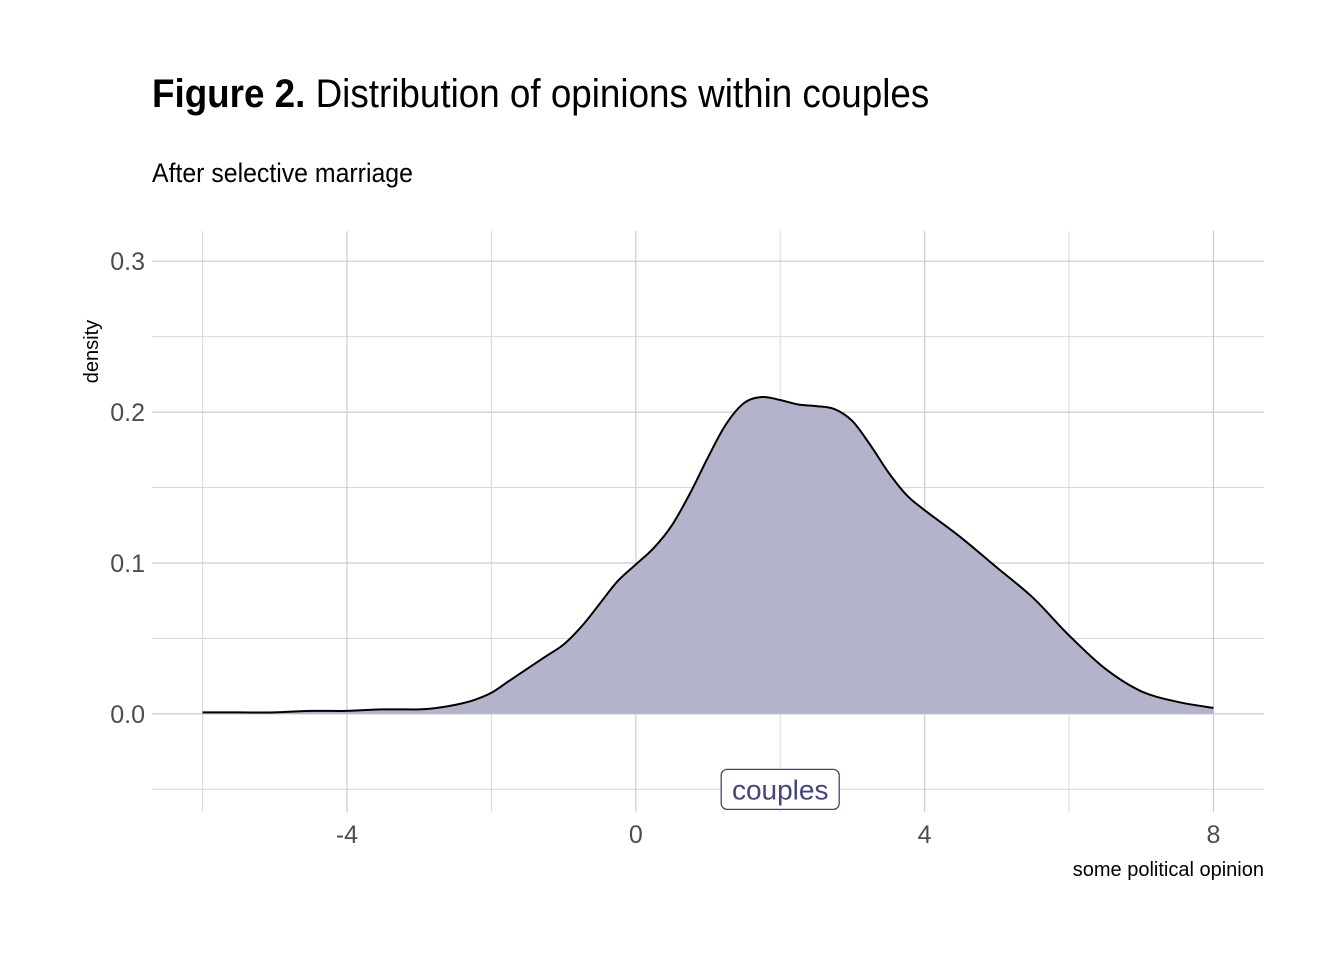 This screenshot has width=1344, height=960. Describe the element at coordinates (347, 835) in the screenshot. I see `x-tick-label: -4` at that location.